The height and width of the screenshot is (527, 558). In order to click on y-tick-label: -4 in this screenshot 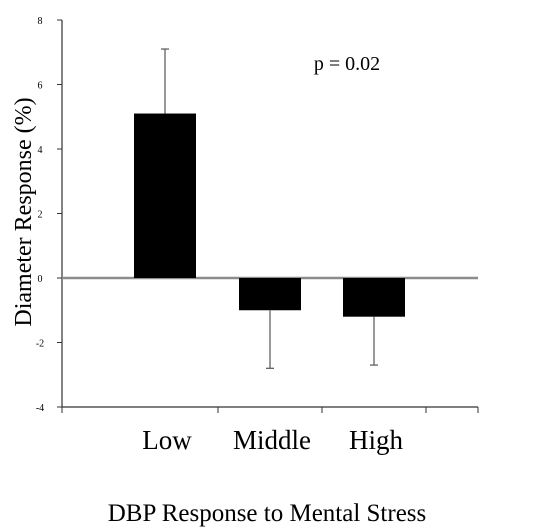, I will do `click(40, 408)`.